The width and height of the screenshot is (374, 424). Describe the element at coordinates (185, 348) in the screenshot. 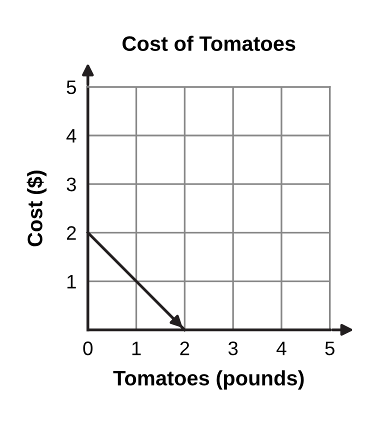

I see `x-tick-label: 2` at that location.